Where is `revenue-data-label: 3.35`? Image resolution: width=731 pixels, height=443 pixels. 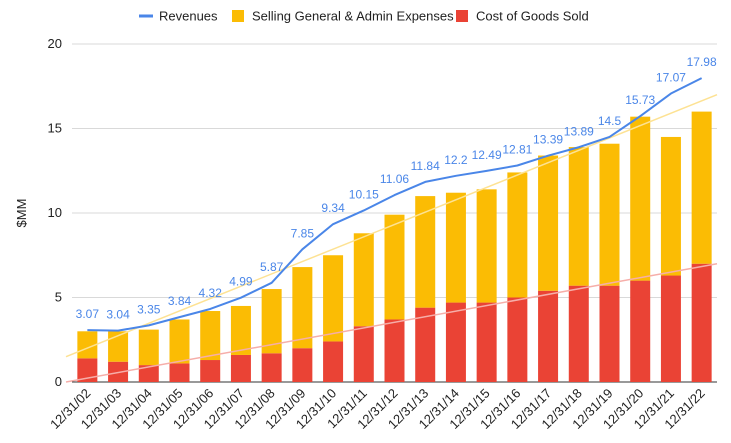 revenue-data-label: 3.35 is located at coordinates (149, 309).